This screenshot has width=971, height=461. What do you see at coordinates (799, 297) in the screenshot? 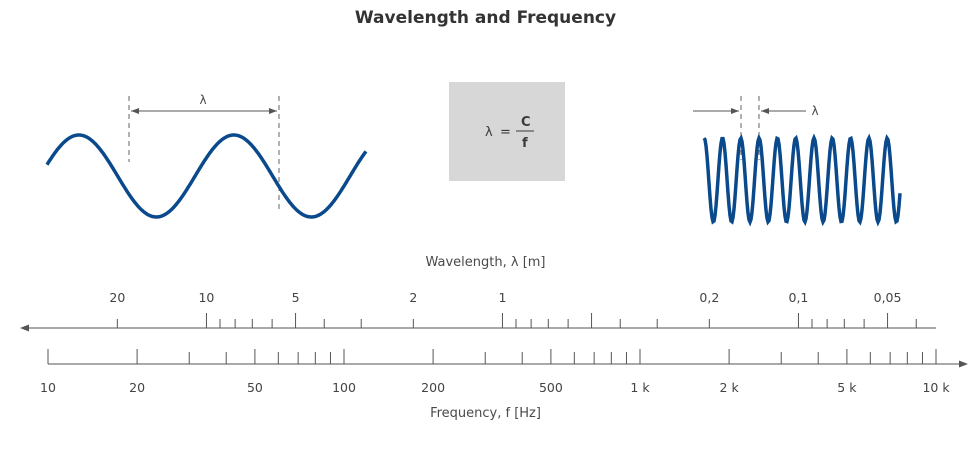
I see `wavelength-tick-label: 0,1` at bounding box center [799, 297].